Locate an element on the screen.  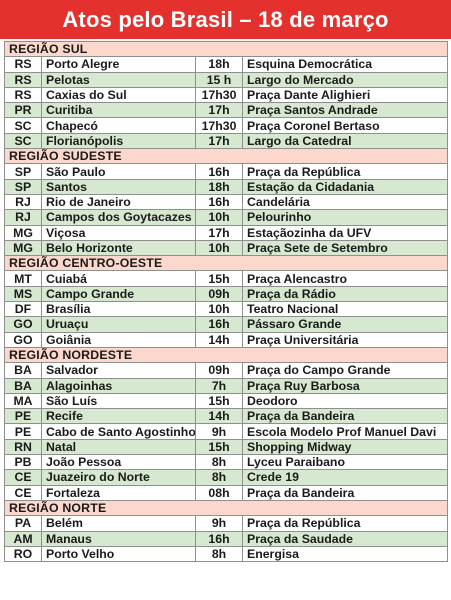
state-cell: SP is located at coordinates (23, 186).